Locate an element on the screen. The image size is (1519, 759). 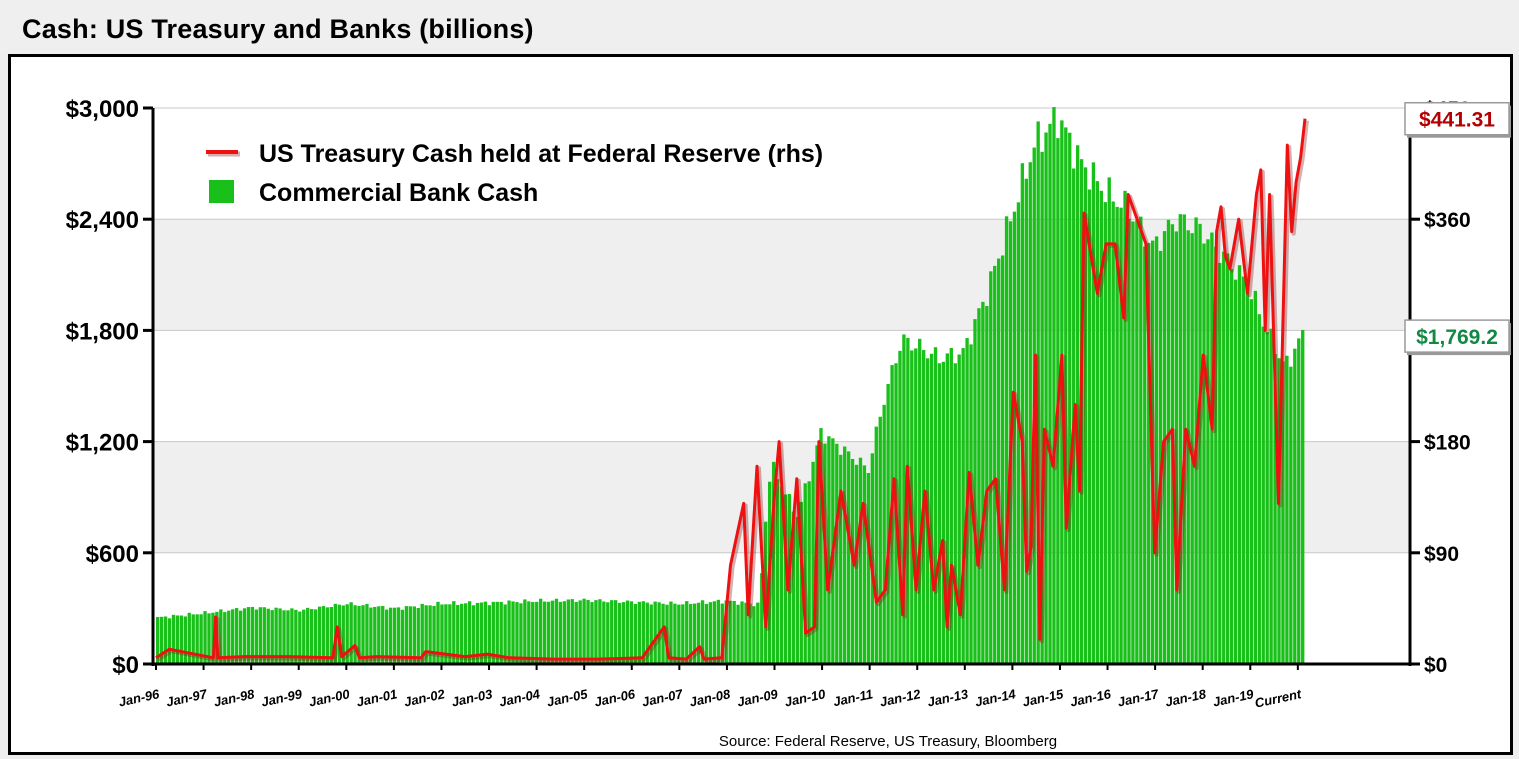
x-axis-tick-label: Current is located at coordinates (1278, 698).